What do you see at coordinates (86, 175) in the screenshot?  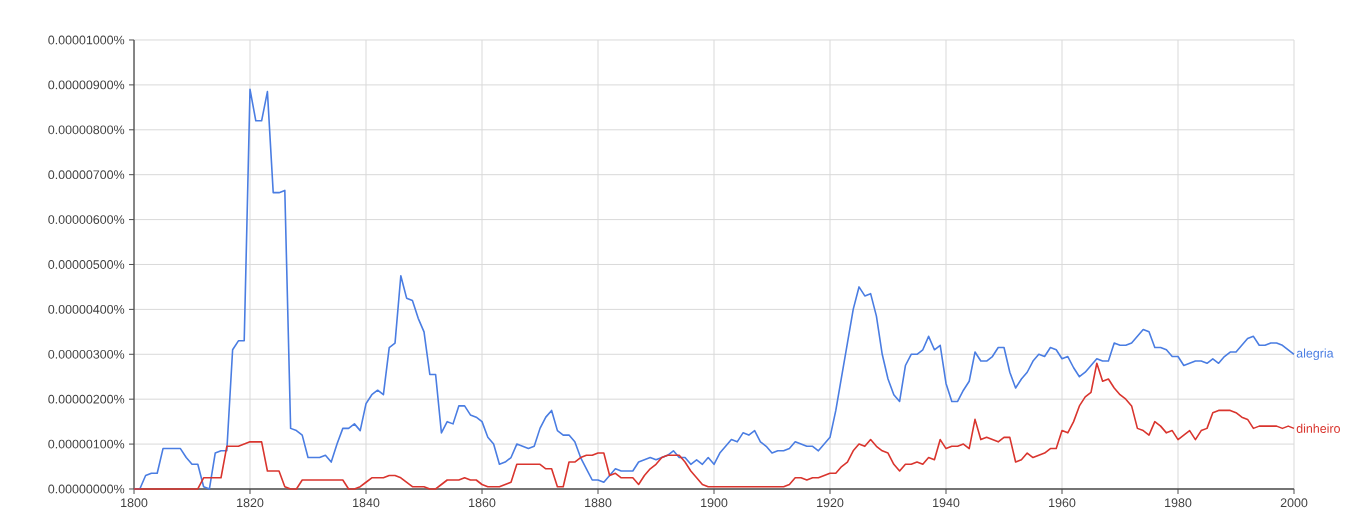 I see `y-tick-label: 0.00000700%` at bounding box center [86, 175].